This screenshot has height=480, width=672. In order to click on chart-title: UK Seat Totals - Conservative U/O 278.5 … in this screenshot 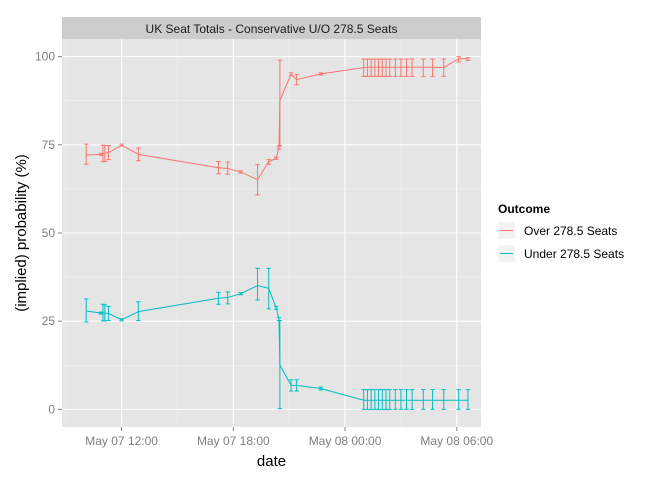, I will do `click(272, 29)`.